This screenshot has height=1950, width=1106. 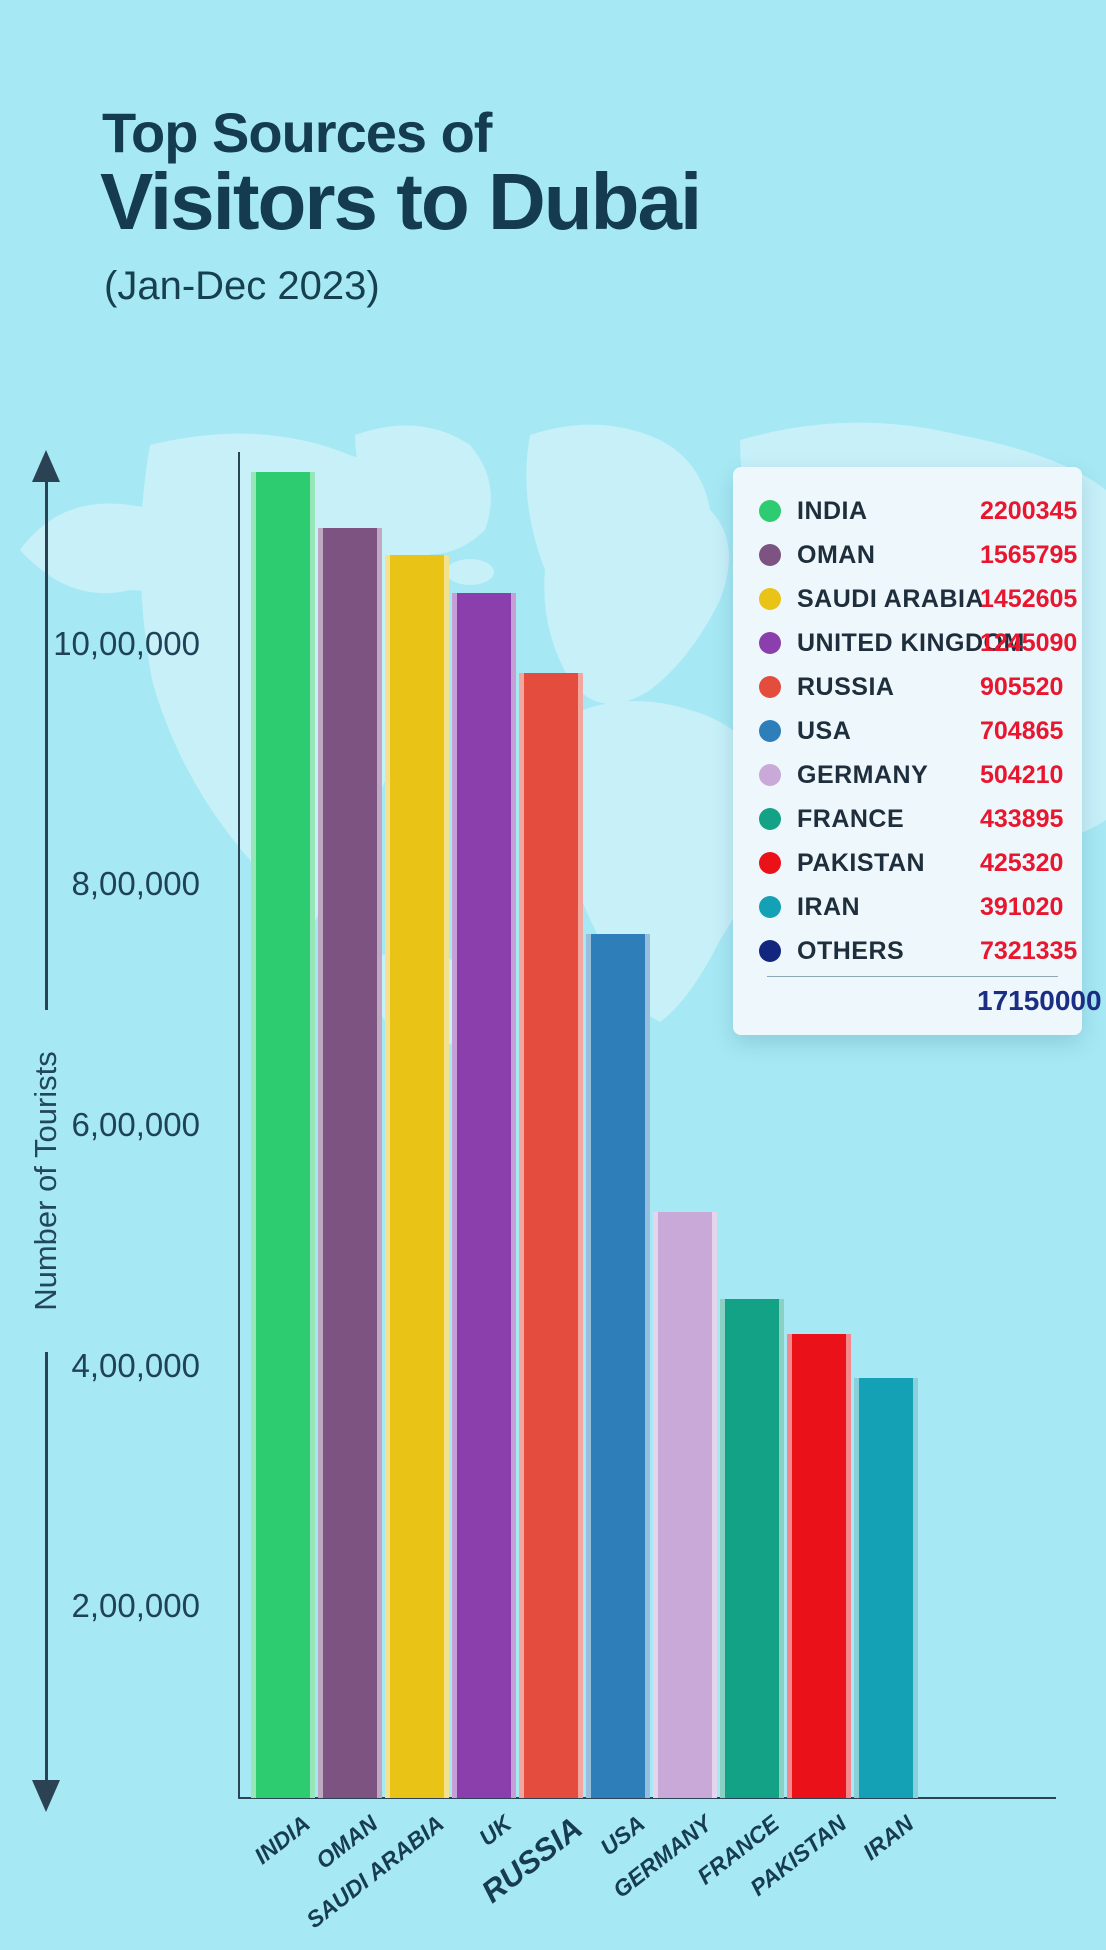 What do you see at coordinates (907, 555) in the screenshot?
I see `legend-row: OMAN 1565795` at bounding box center [907, 555].